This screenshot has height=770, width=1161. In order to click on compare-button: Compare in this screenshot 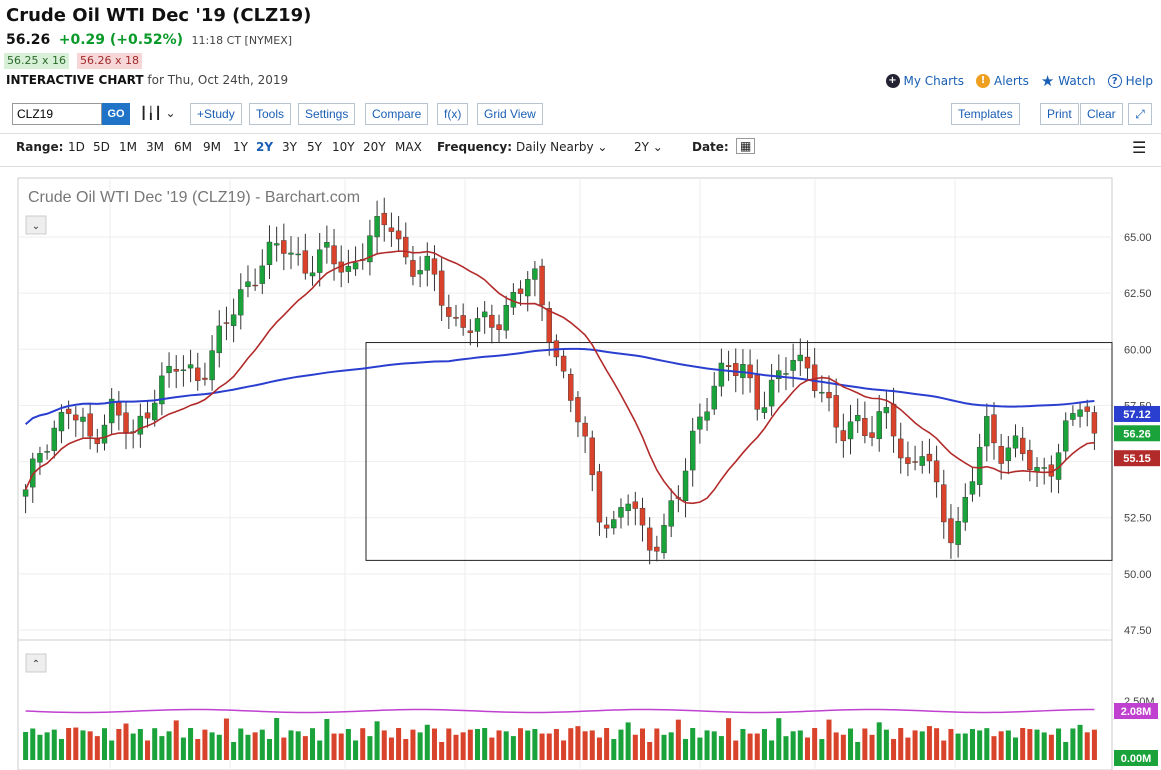, I will do `click(397, 114)`.